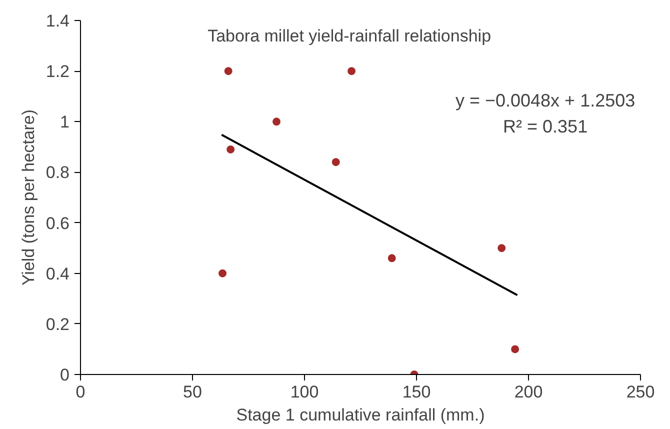  Describe the element at coordinates (192, 392) in the screenshot. I see `x-tick-label: 50` at that location.